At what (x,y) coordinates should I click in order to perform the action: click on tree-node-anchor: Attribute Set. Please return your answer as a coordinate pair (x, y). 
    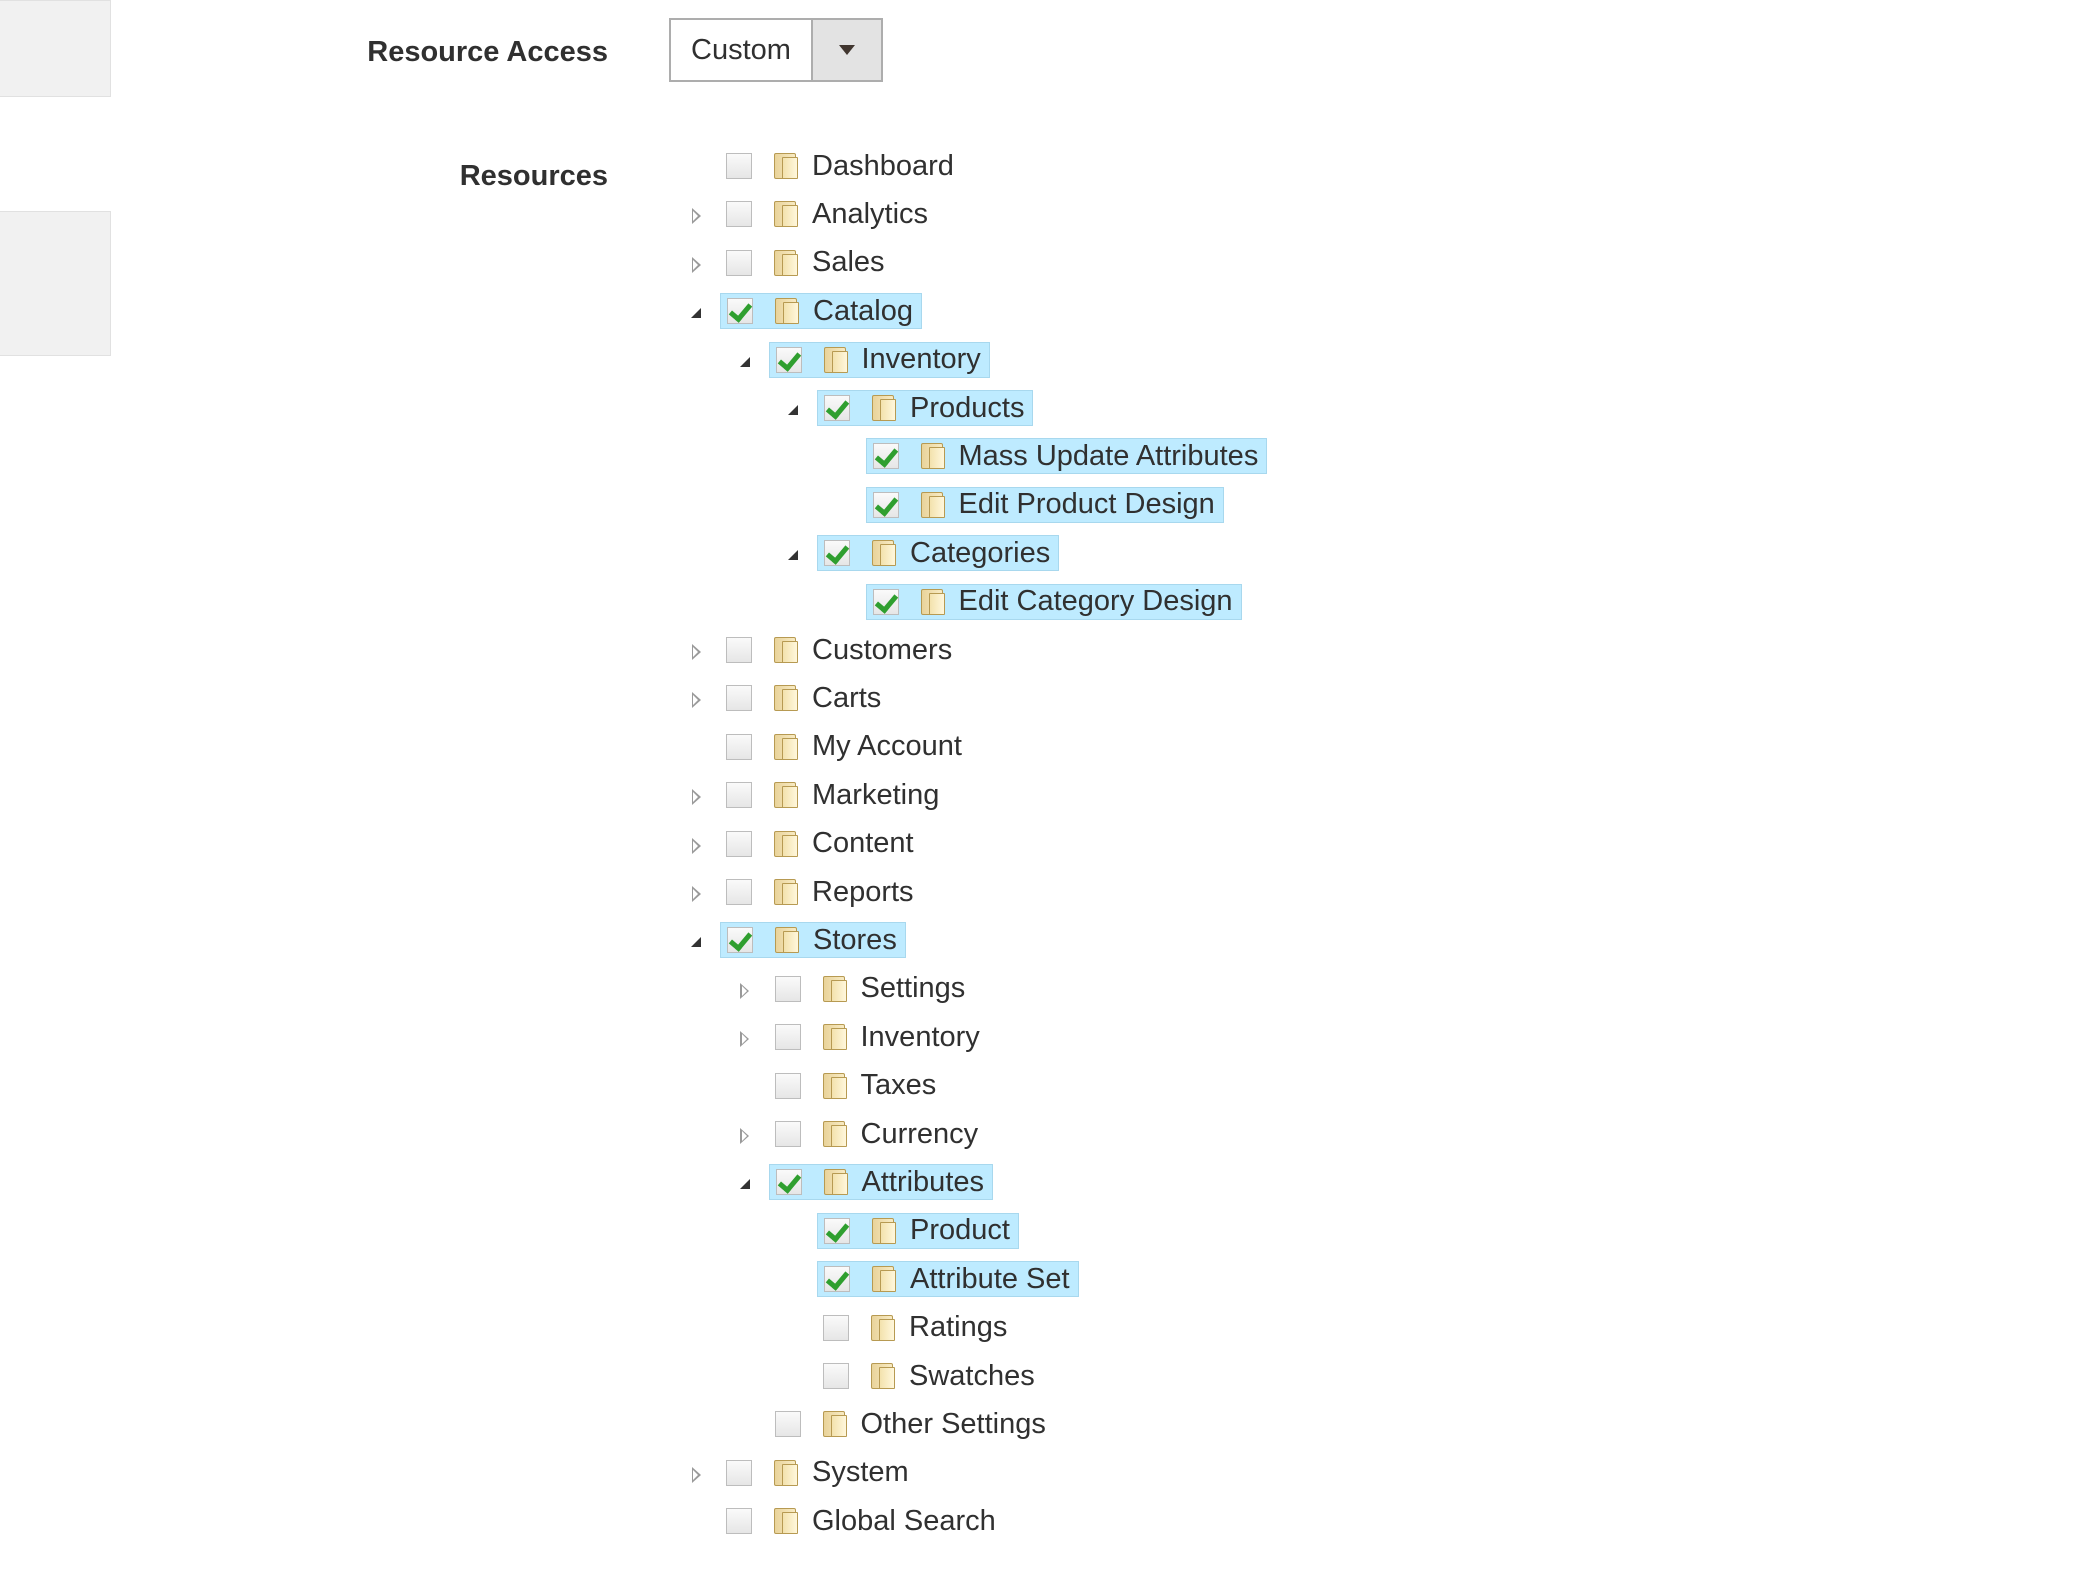
    Looking at the image, I should click on (948, 1279).